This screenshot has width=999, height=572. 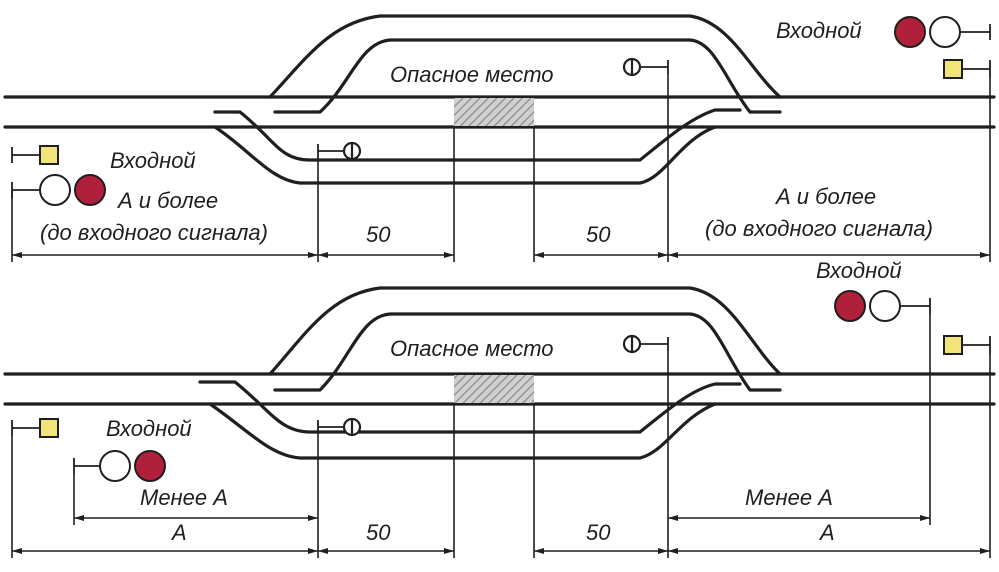 I want to click on top-entry-signal-right, so click(x=942, y=32).